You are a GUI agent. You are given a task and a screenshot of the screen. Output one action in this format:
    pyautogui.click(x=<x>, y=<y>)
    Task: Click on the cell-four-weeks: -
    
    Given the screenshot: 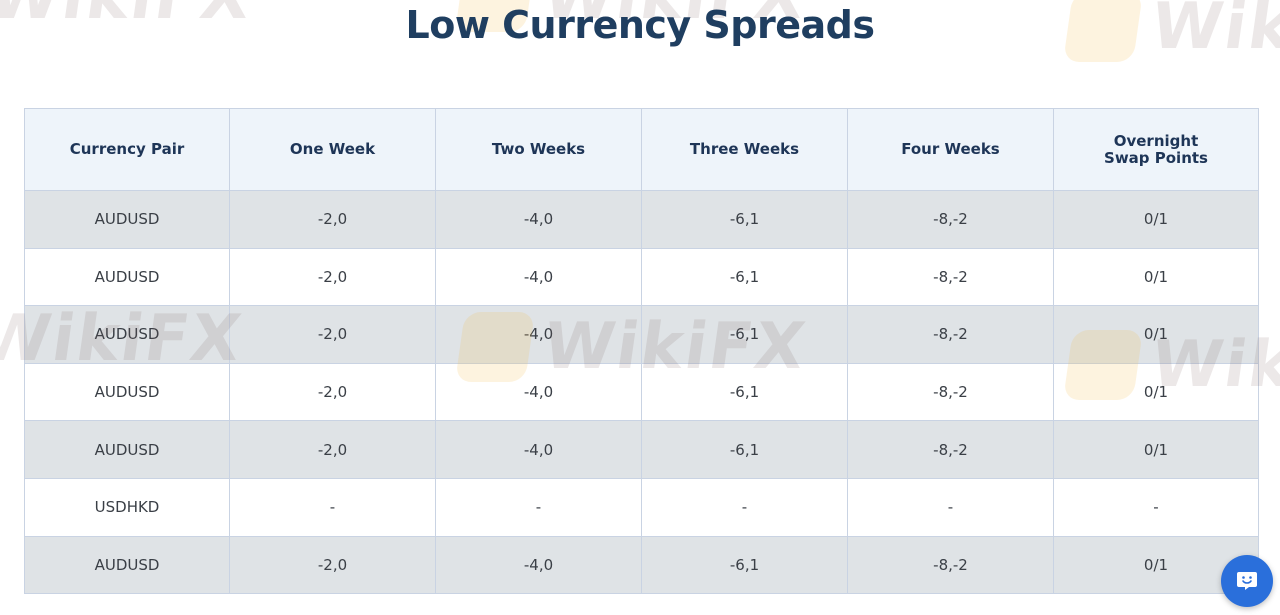 What is the action you would take?
    pyautogui.click(x=950, y=507)
    